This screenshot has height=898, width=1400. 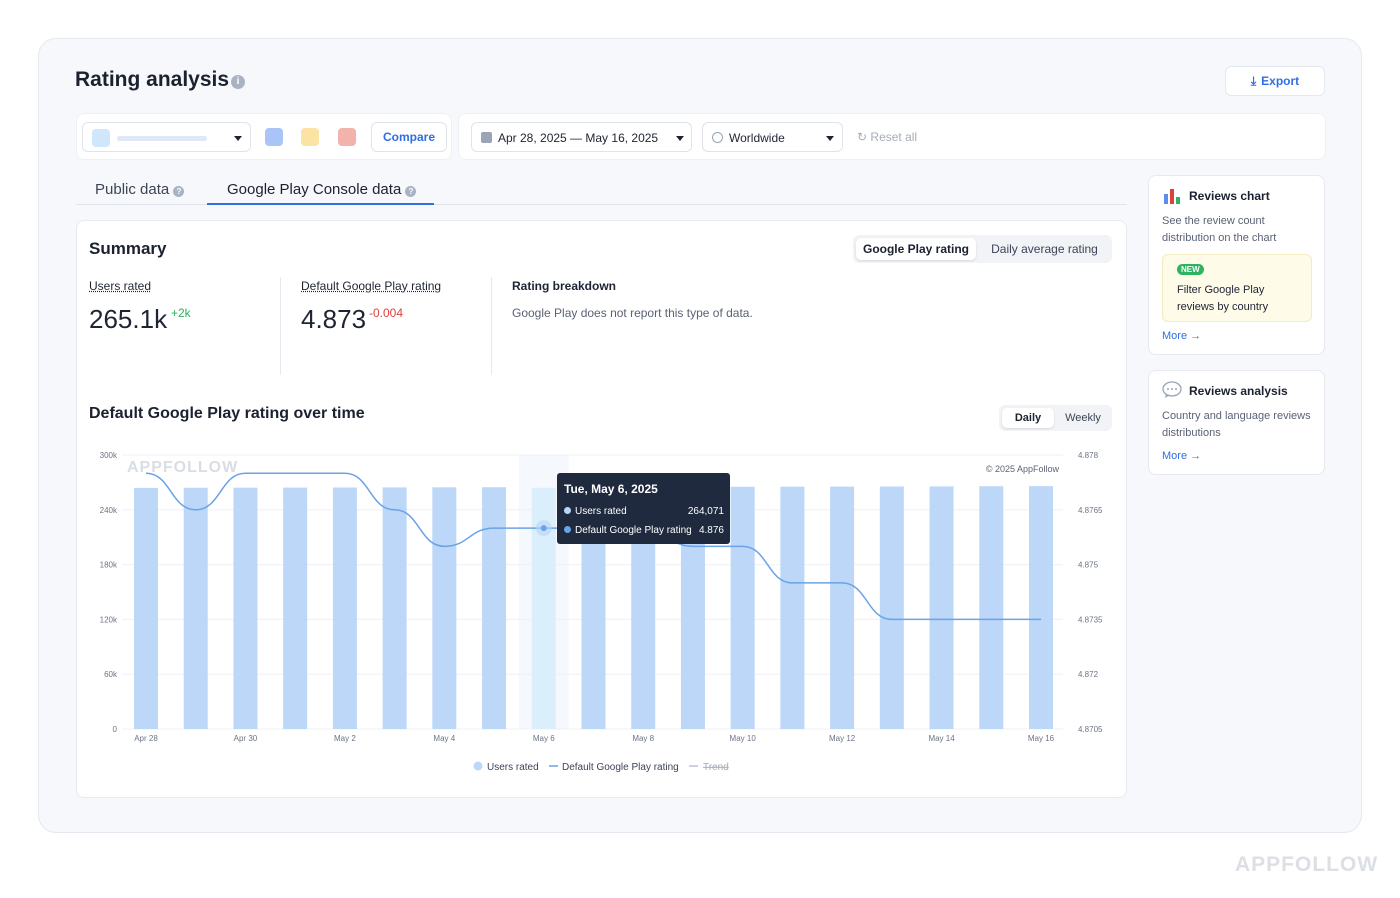 What do you see at coordinates (1238, 391) in the screenshot?
I see `reviews-analysis-title: Reviews analysis` at bounding box center [1238, 391].